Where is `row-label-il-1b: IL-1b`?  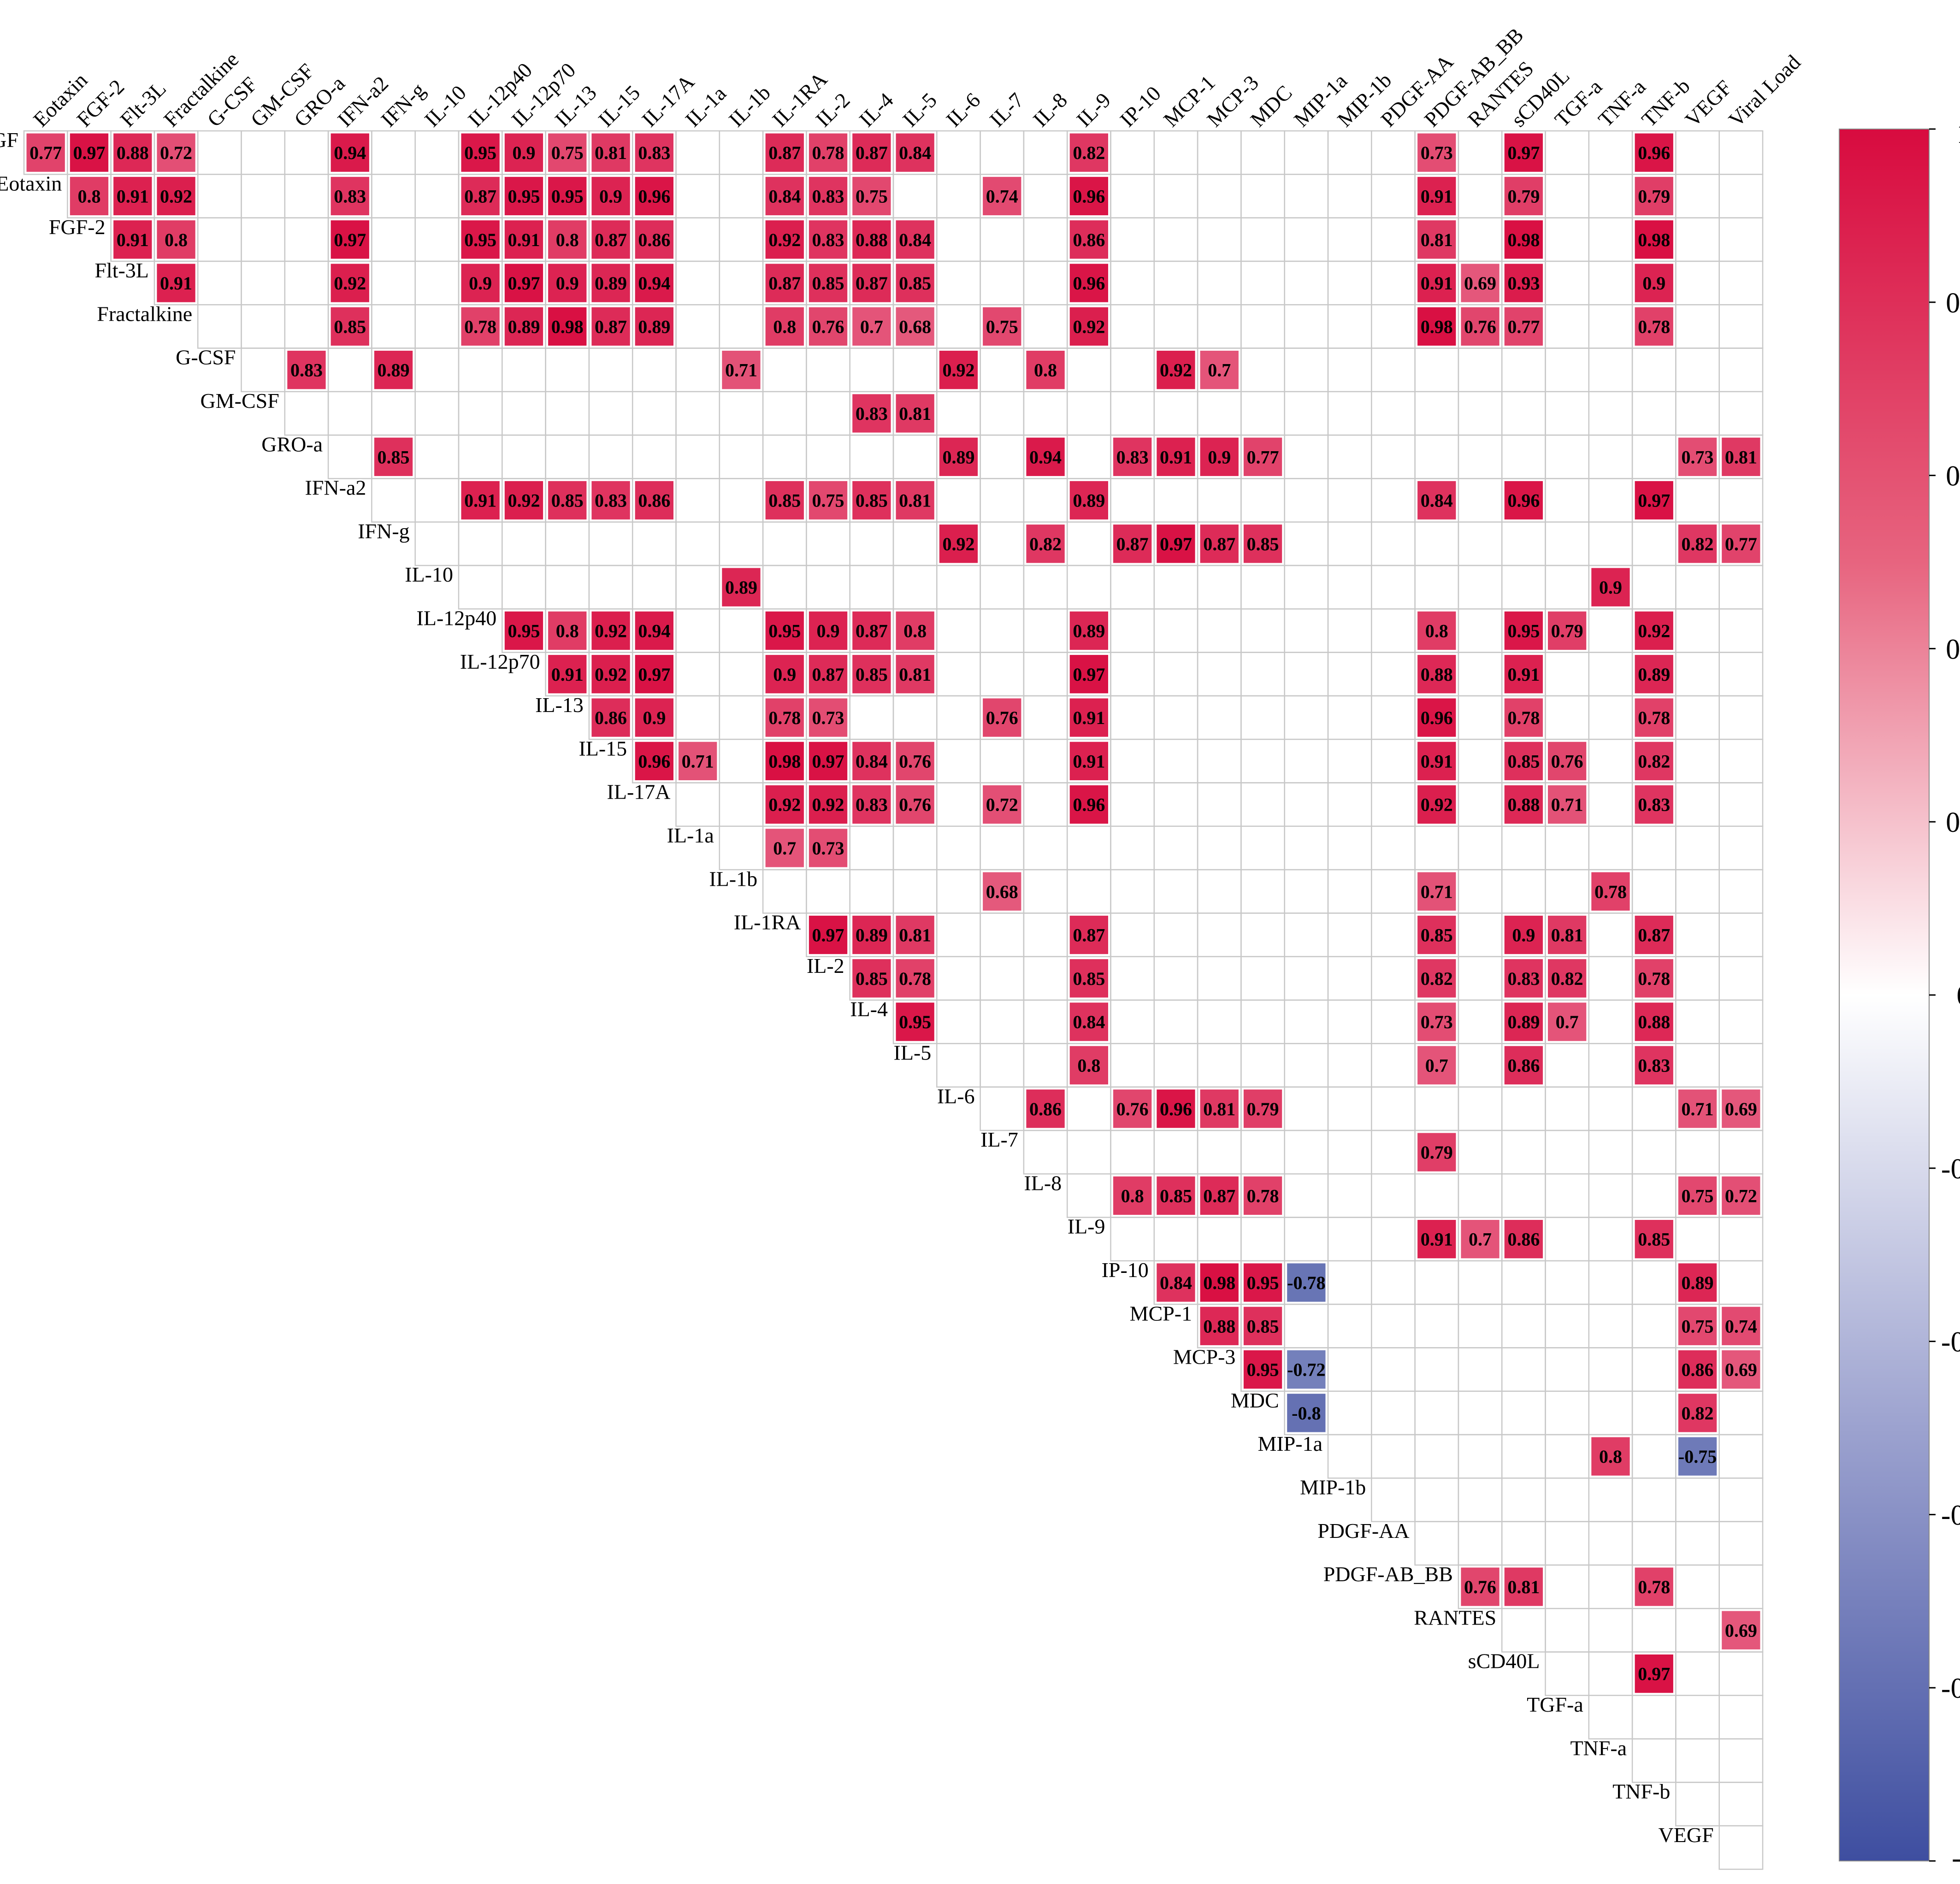 row-label-il-1b: IL-1b is located at coordinates (733, 878).